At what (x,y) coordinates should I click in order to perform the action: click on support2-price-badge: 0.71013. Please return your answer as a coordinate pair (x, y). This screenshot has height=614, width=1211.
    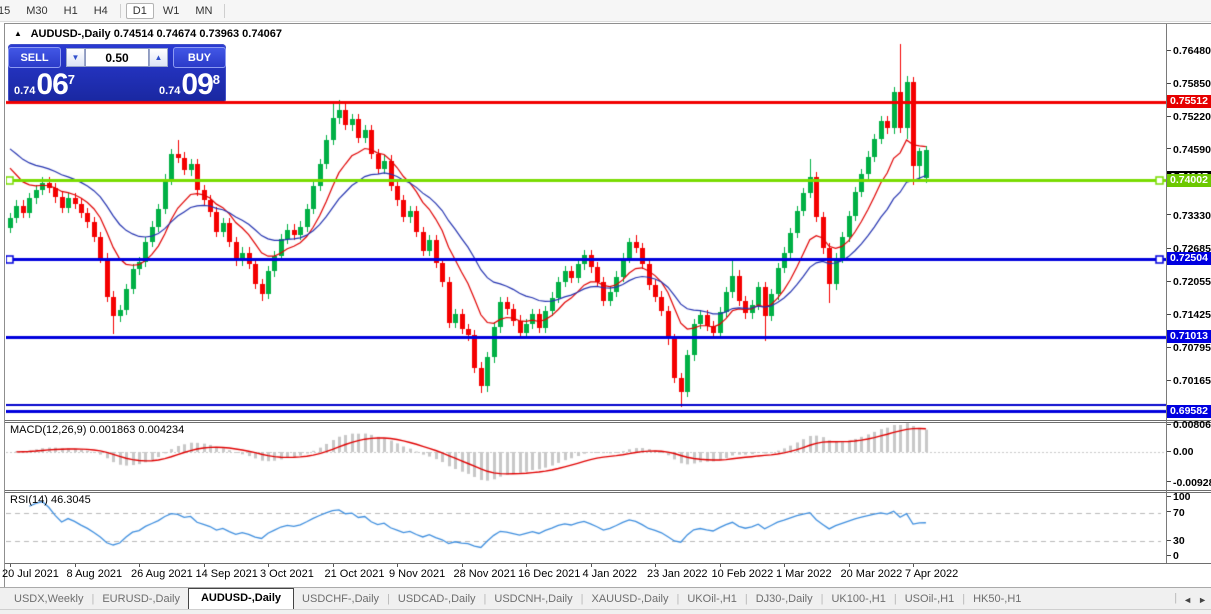
    Looking at the image, I should click on (1189, 337).